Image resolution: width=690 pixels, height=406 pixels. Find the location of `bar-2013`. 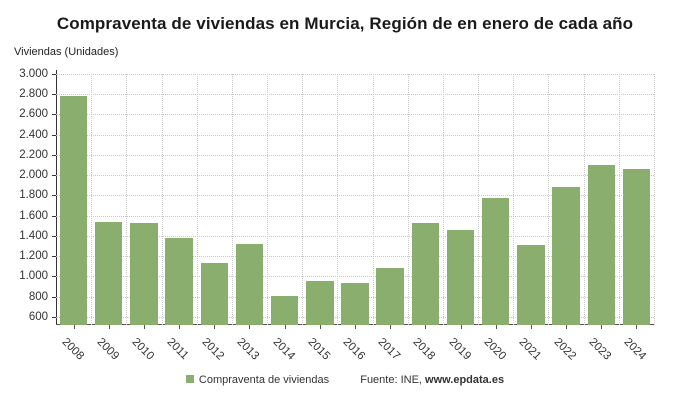

bar-2013 is located at coordinates (249, 284).